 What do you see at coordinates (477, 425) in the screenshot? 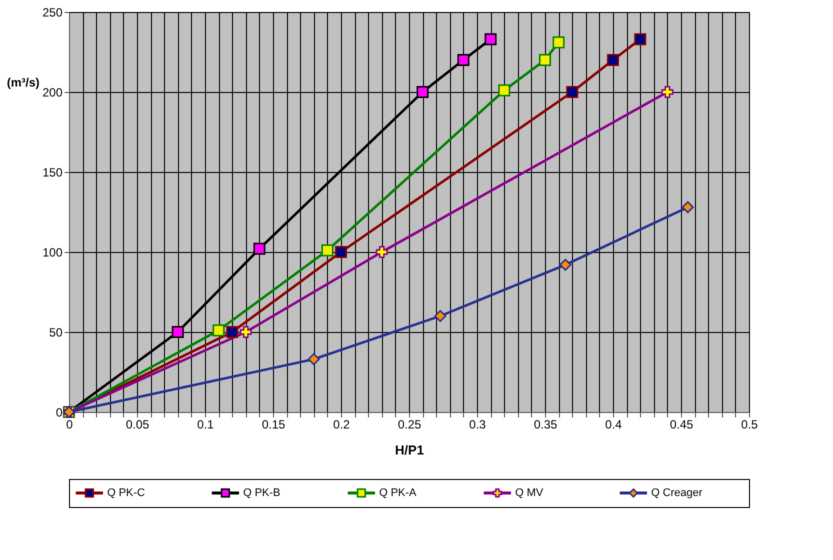
I see `x-tick-label: 0.3` at bounding box center [477, 425].